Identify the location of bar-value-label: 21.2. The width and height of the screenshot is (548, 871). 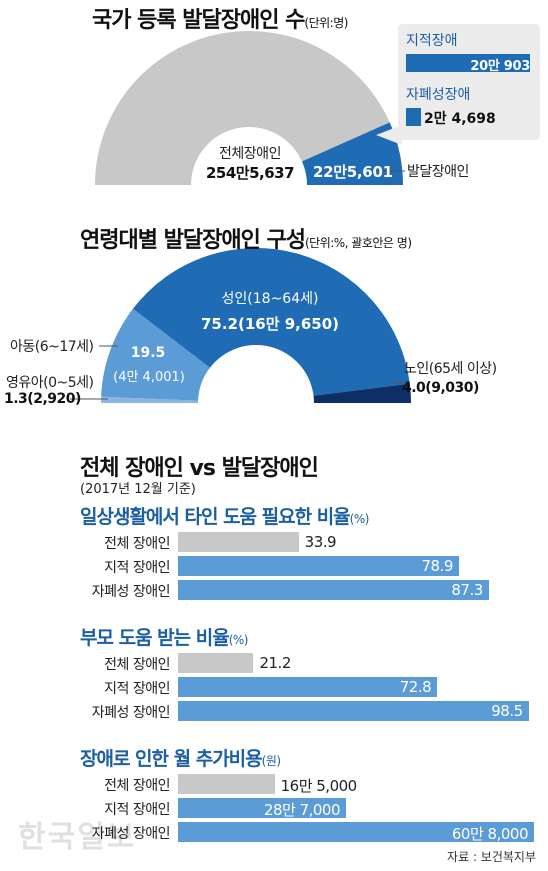
(275, 663).